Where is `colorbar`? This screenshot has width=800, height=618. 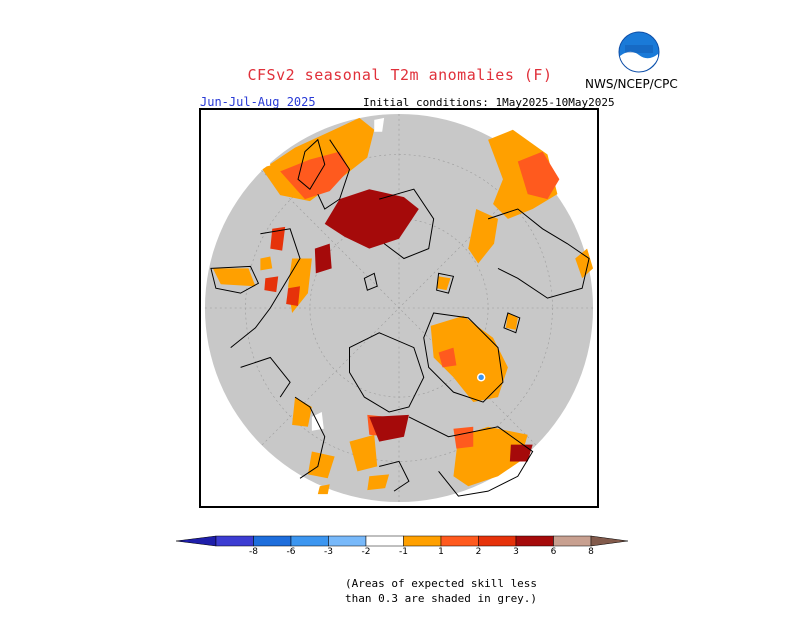
colorbar is located at coordinates (402, 541).